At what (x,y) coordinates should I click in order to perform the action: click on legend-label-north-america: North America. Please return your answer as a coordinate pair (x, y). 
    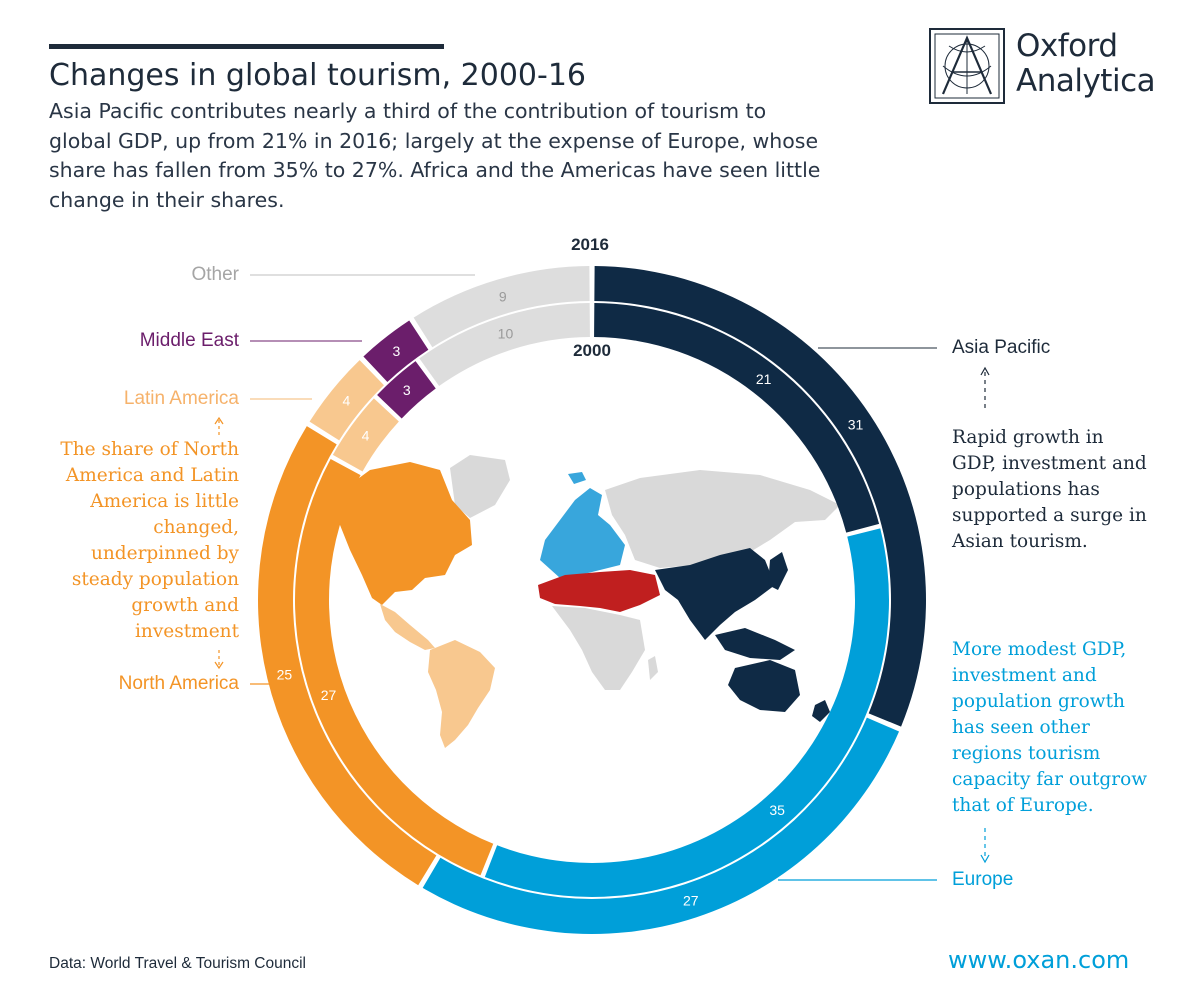
    Looking at the image, I should click on (178, 683).